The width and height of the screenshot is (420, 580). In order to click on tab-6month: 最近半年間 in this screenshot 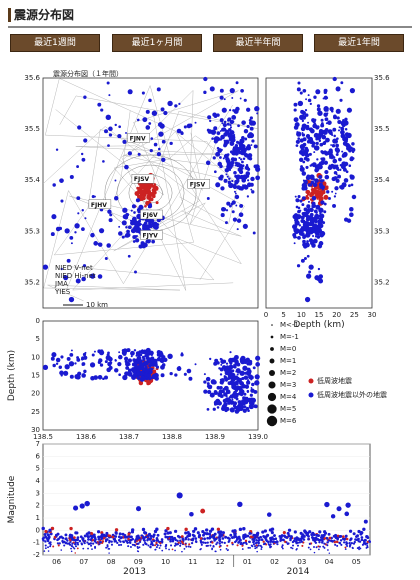, I will do `click(258, 43)`.